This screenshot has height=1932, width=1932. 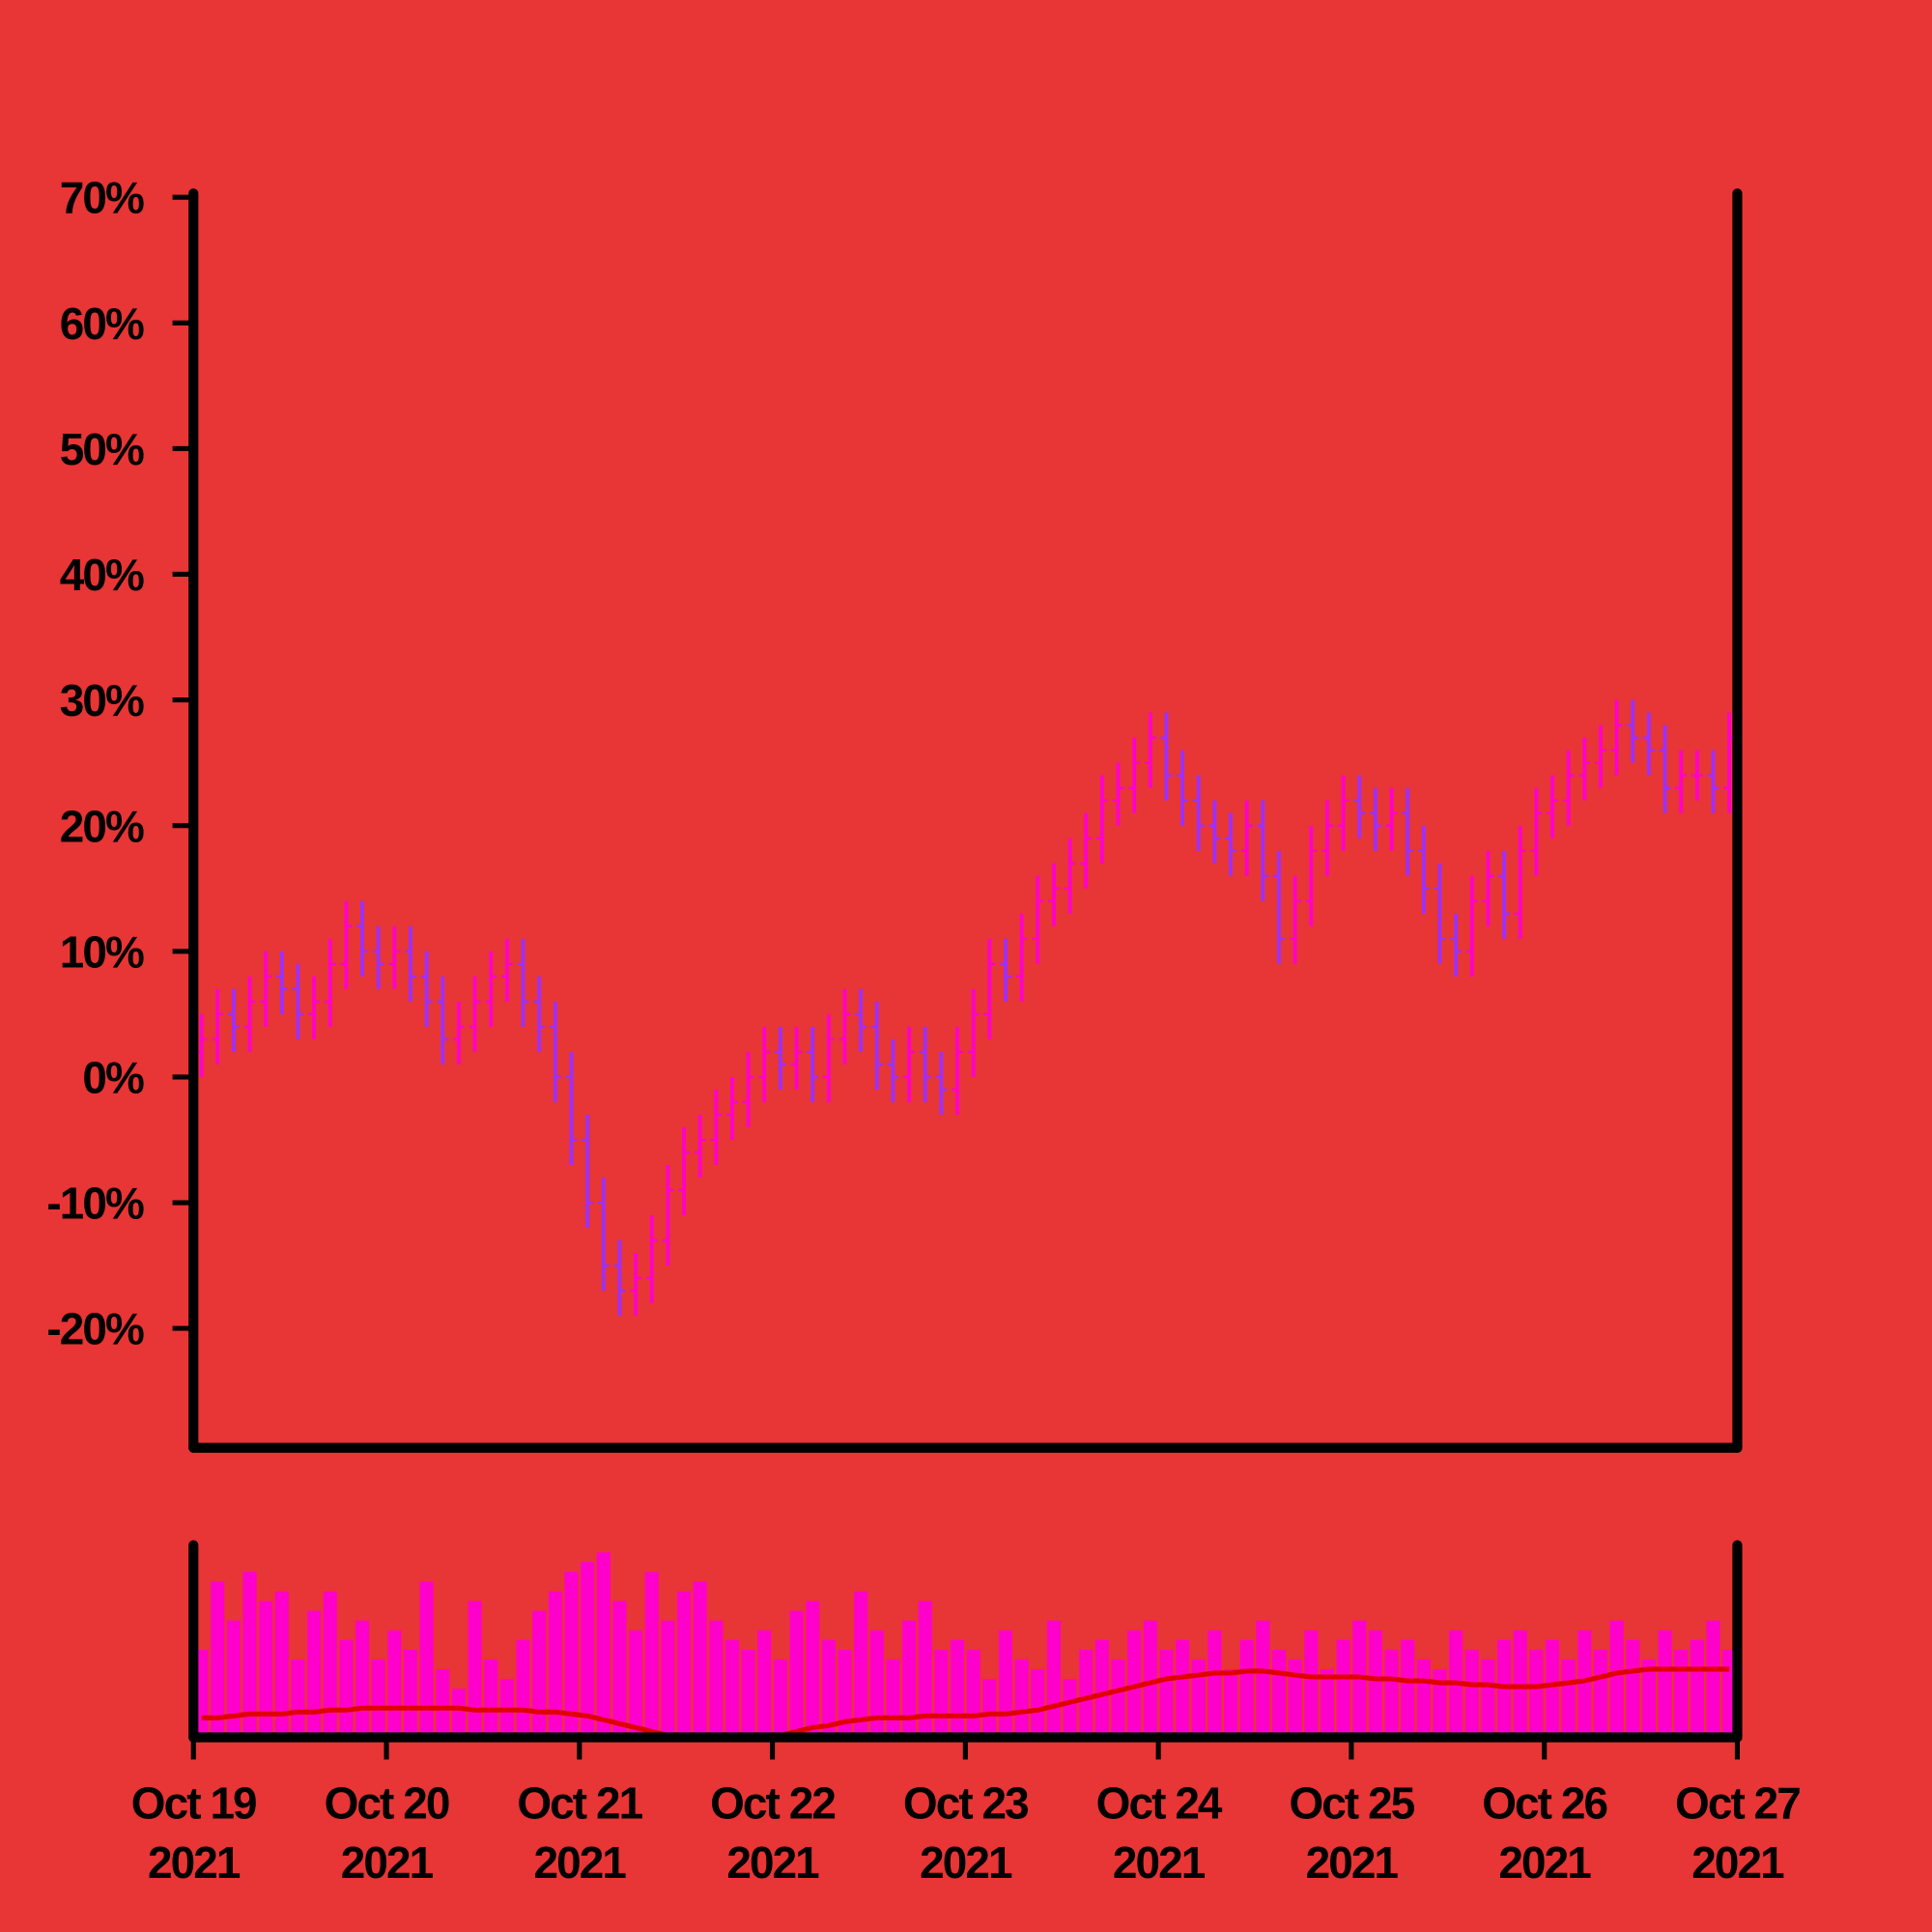 What do you see at coordinates (1737, 1803) in the screenshot?
I see `x-tick-label: Oct 27` at bounding box center [1737, 1803].